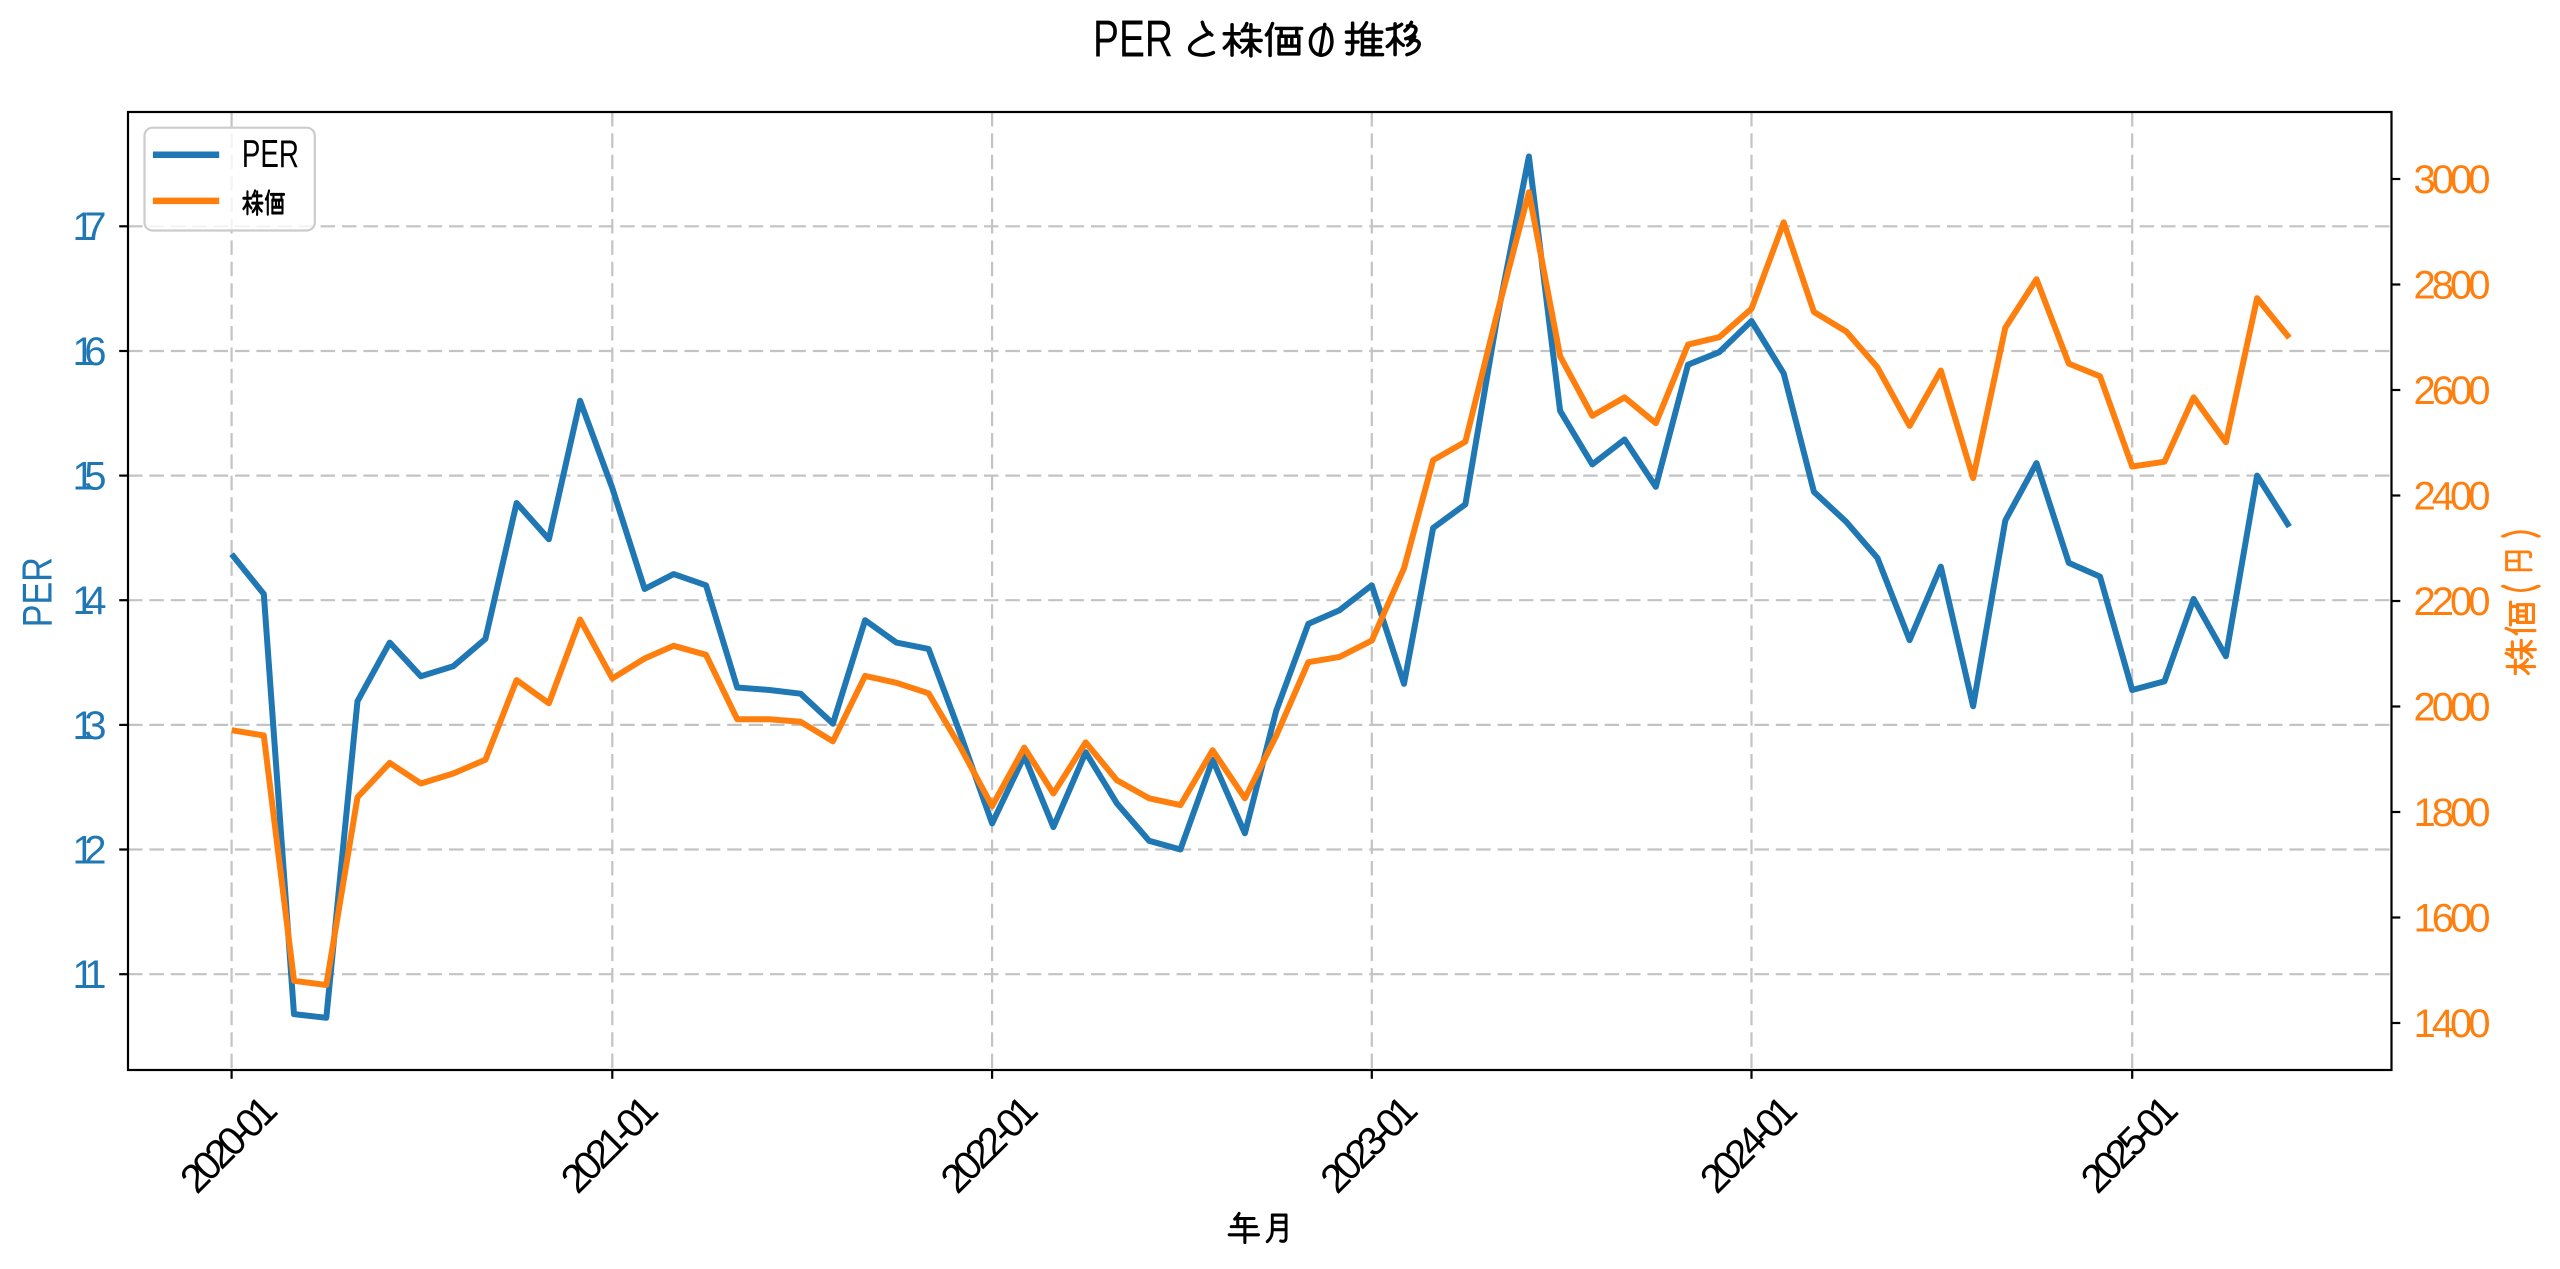 This screenshot has height=1269, width=2560. What do you see at coordinates (2452, 391) in the screenshot?
I see `svg-text: 2600` at bounding box center [2452, 391].